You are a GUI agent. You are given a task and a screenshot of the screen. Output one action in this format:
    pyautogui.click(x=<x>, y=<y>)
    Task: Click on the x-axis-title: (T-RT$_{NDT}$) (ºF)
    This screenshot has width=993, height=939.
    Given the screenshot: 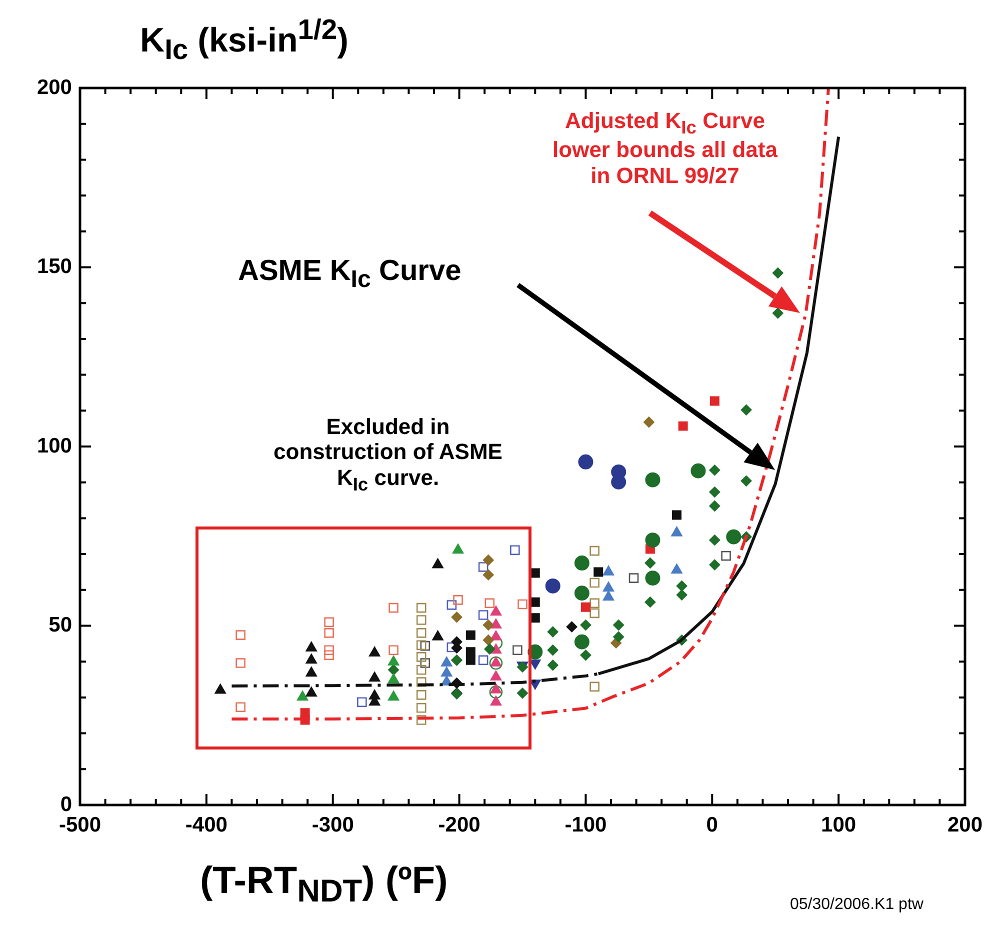 What is the action you would take?
    pyautogui.click(x=324, y=885)
    